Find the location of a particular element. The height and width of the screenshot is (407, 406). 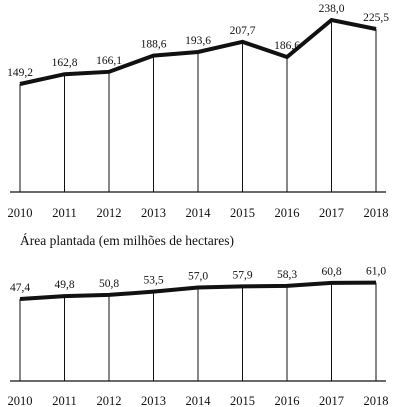

chart2-data-label-2011: 49,8 is located at coordinates (64, 285).